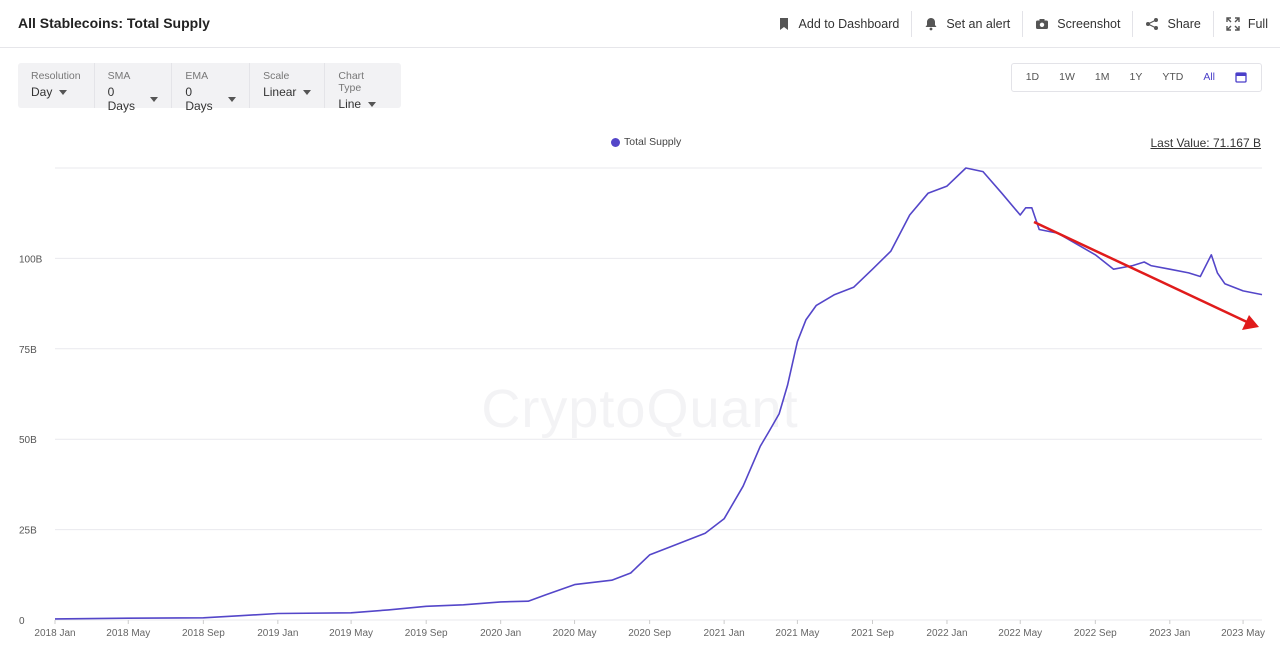  What do you see at coordinates (119, 76) in the screenshot?
I see `sma-label: SMA` at bounding box center [119, 76].